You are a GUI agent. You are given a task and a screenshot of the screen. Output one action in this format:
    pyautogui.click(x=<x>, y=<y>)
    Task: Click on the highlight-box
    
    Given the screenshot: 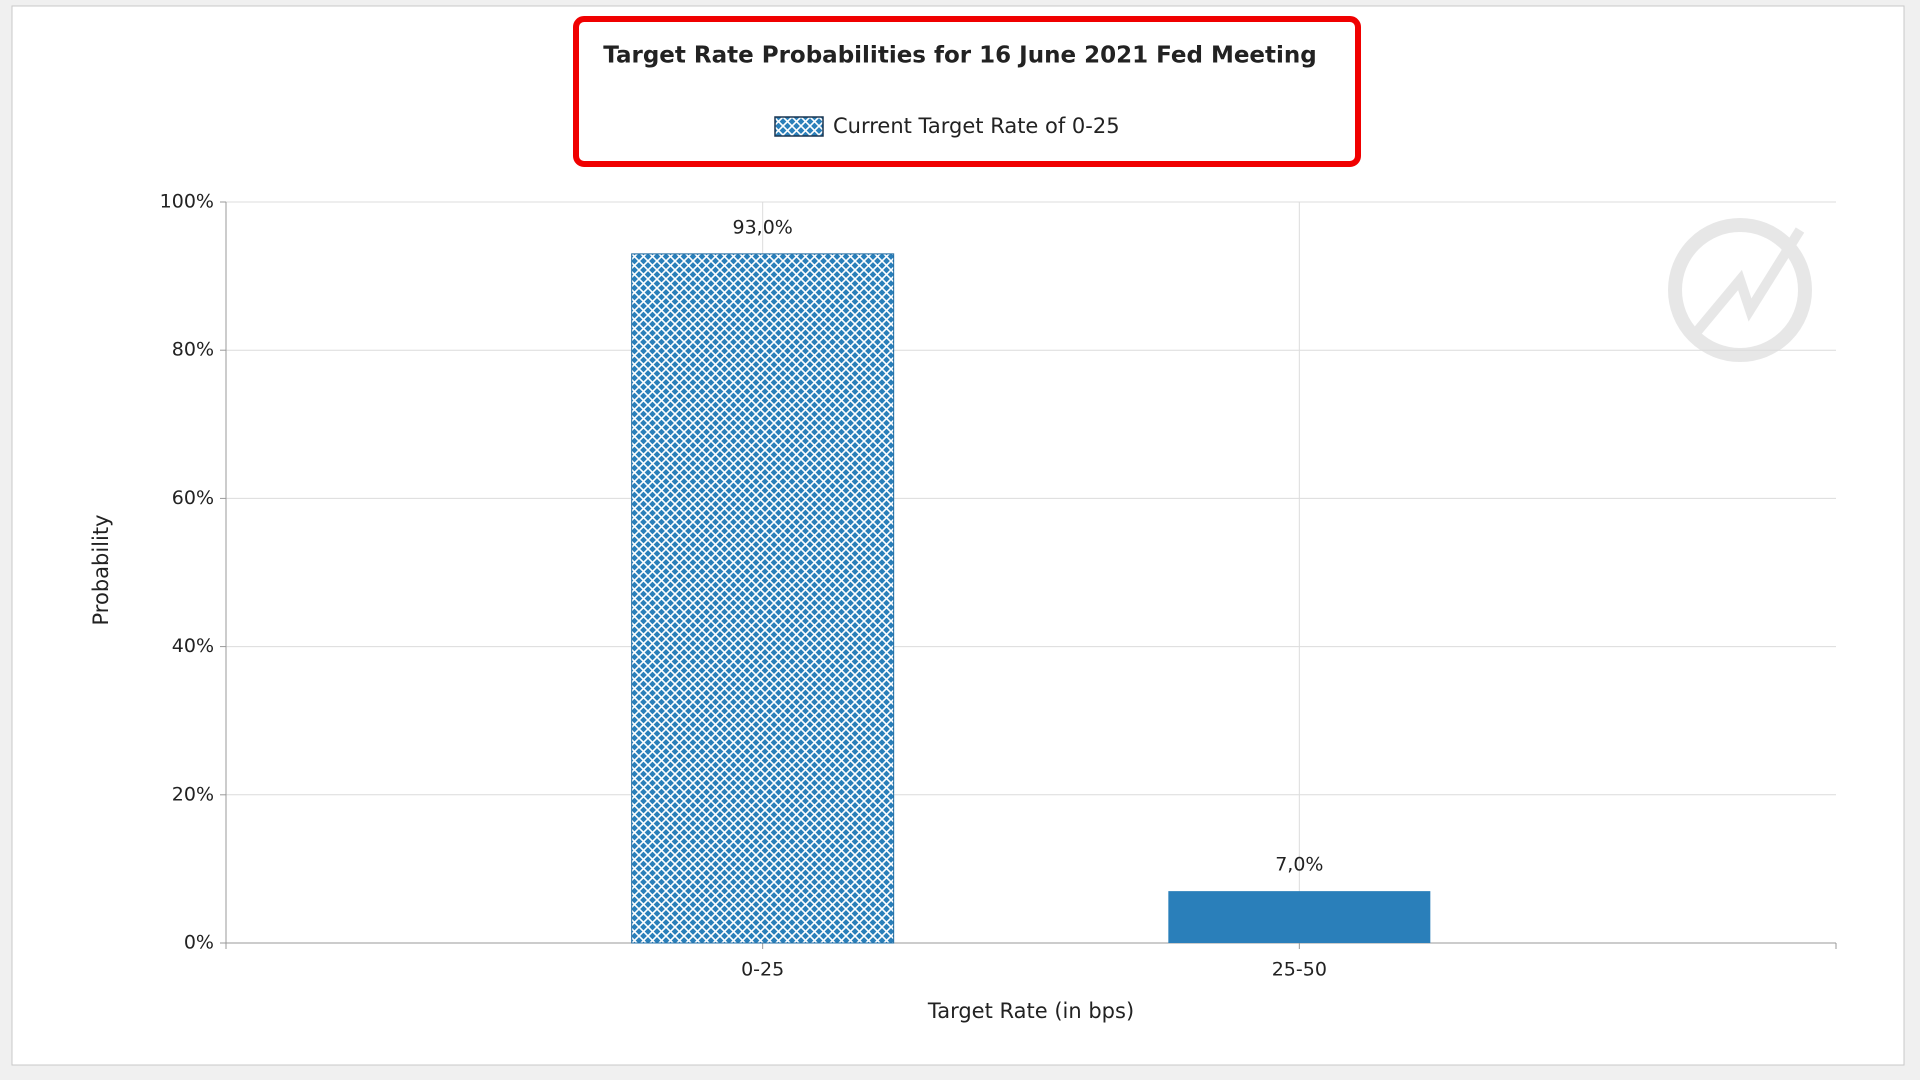 What is the action you would take?
    pyautogui.click(x=967, y=91)
    